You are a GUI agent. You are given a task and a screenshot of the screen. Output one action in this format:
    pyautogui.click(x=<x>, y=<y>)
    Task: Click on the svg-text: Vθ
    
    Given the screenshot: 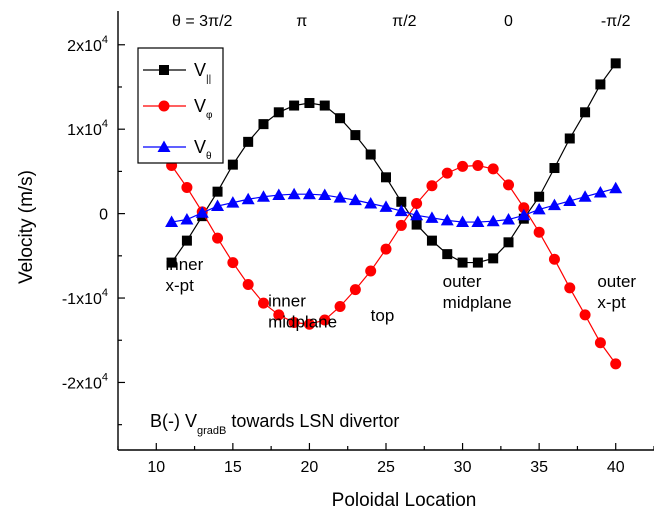 What is the action you would take?
    pyautogui.click(x=203, y=149)
    